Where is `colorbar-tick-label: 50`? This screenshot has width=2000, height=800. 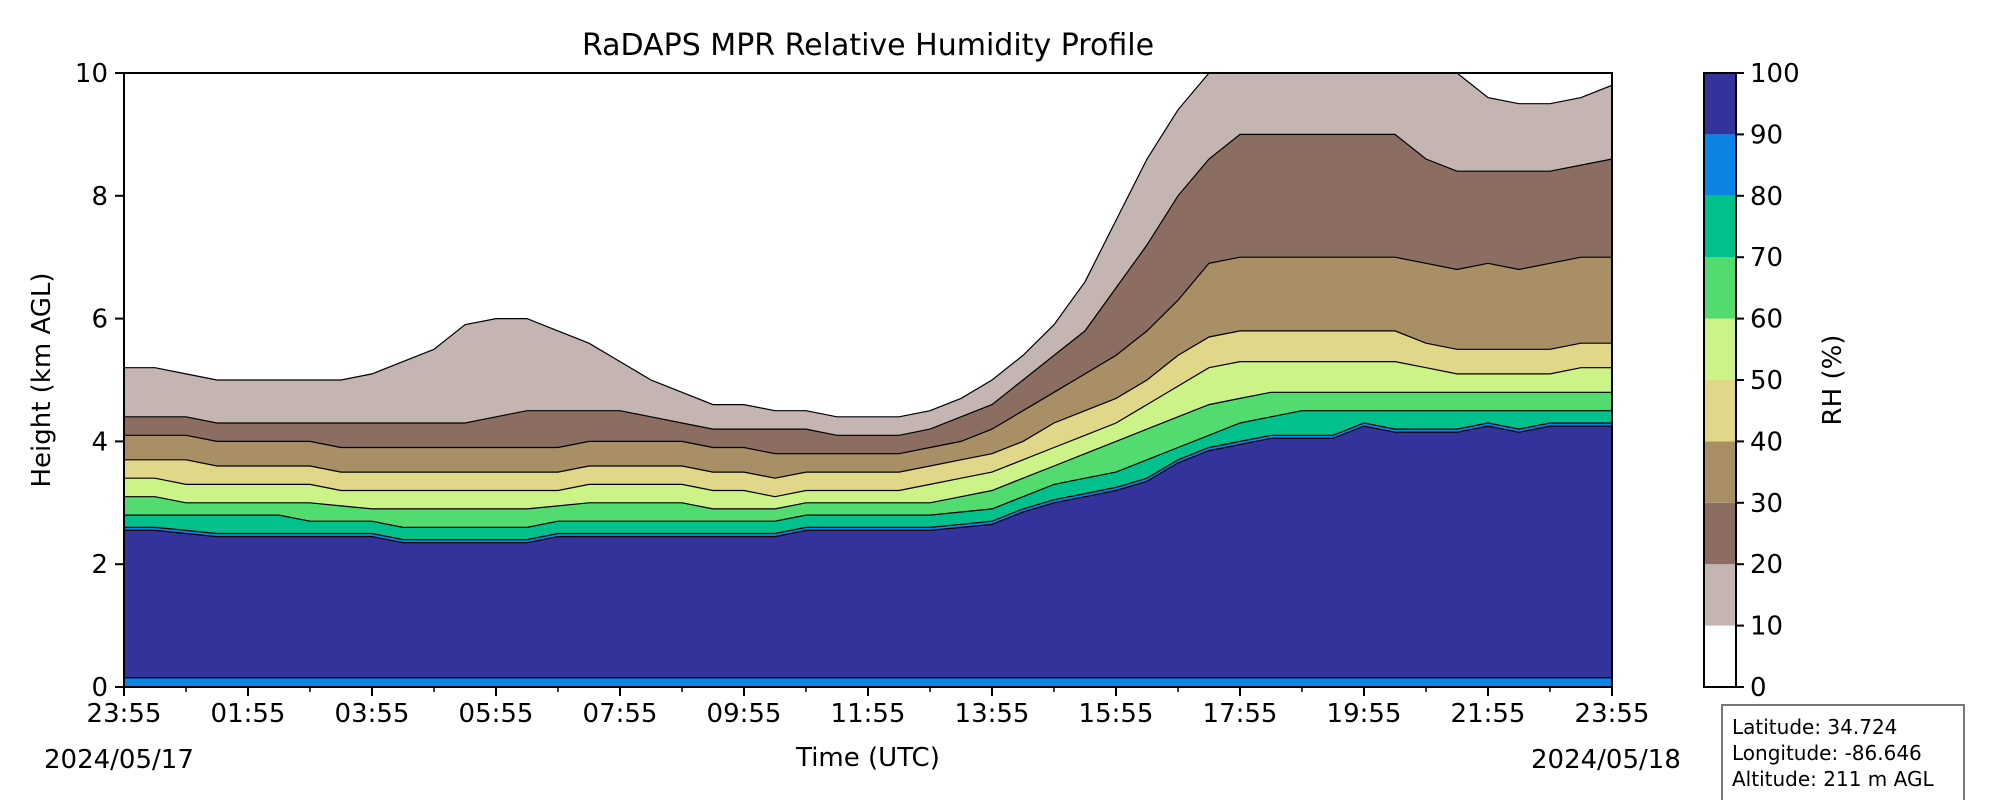
colorbar-tick-label: 50 is located at coordinates (1766, 381).